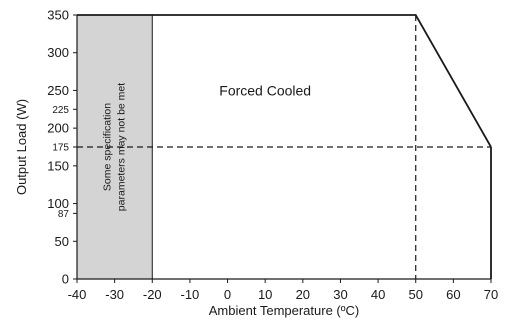  What do you see at coordinates (62, 241) in the screenshot?
I see `y-tick-label: 50` at bounding box center [62, 241].